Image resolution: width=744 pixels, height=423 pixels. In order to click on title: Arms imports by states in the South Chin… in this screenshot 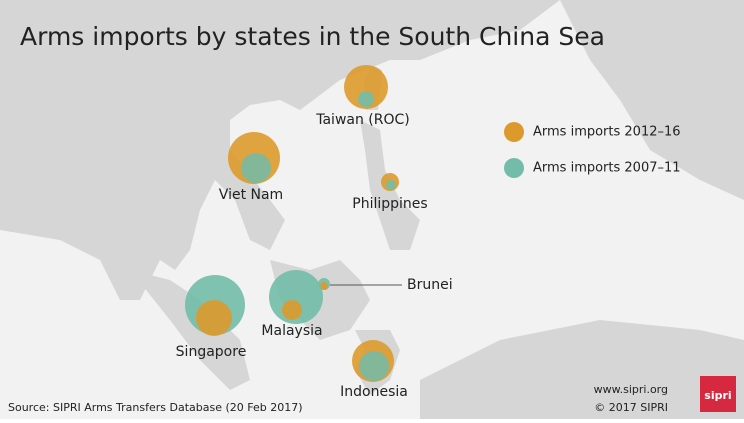, I will do `click(312, 36)`.